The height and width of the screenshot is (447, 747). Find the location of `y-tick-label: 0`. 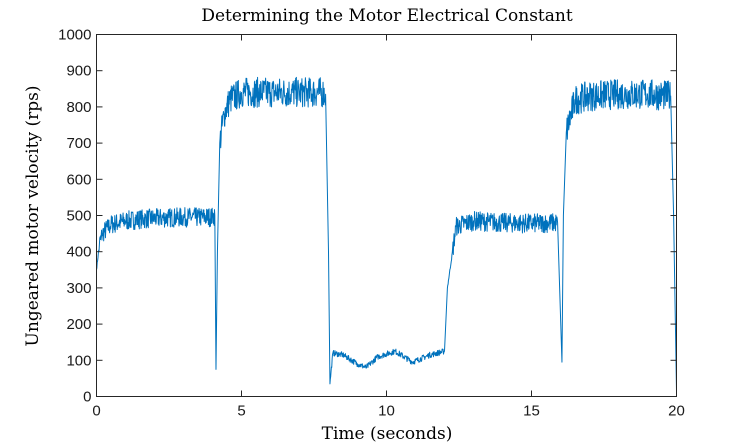

y-tick-label: 0 is located at coordinates (87, 397).